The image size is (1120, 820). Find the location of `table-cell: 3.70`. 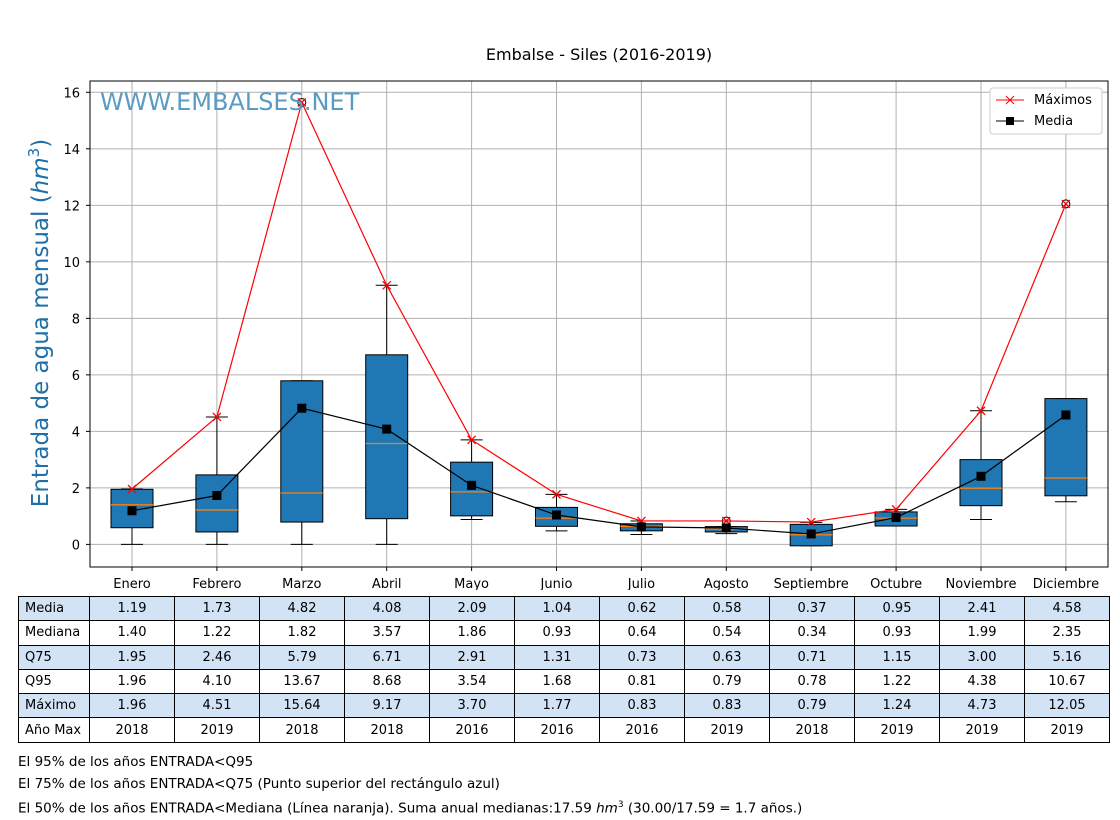

table-cell: 3.70 is located at coordinates (472, 706).